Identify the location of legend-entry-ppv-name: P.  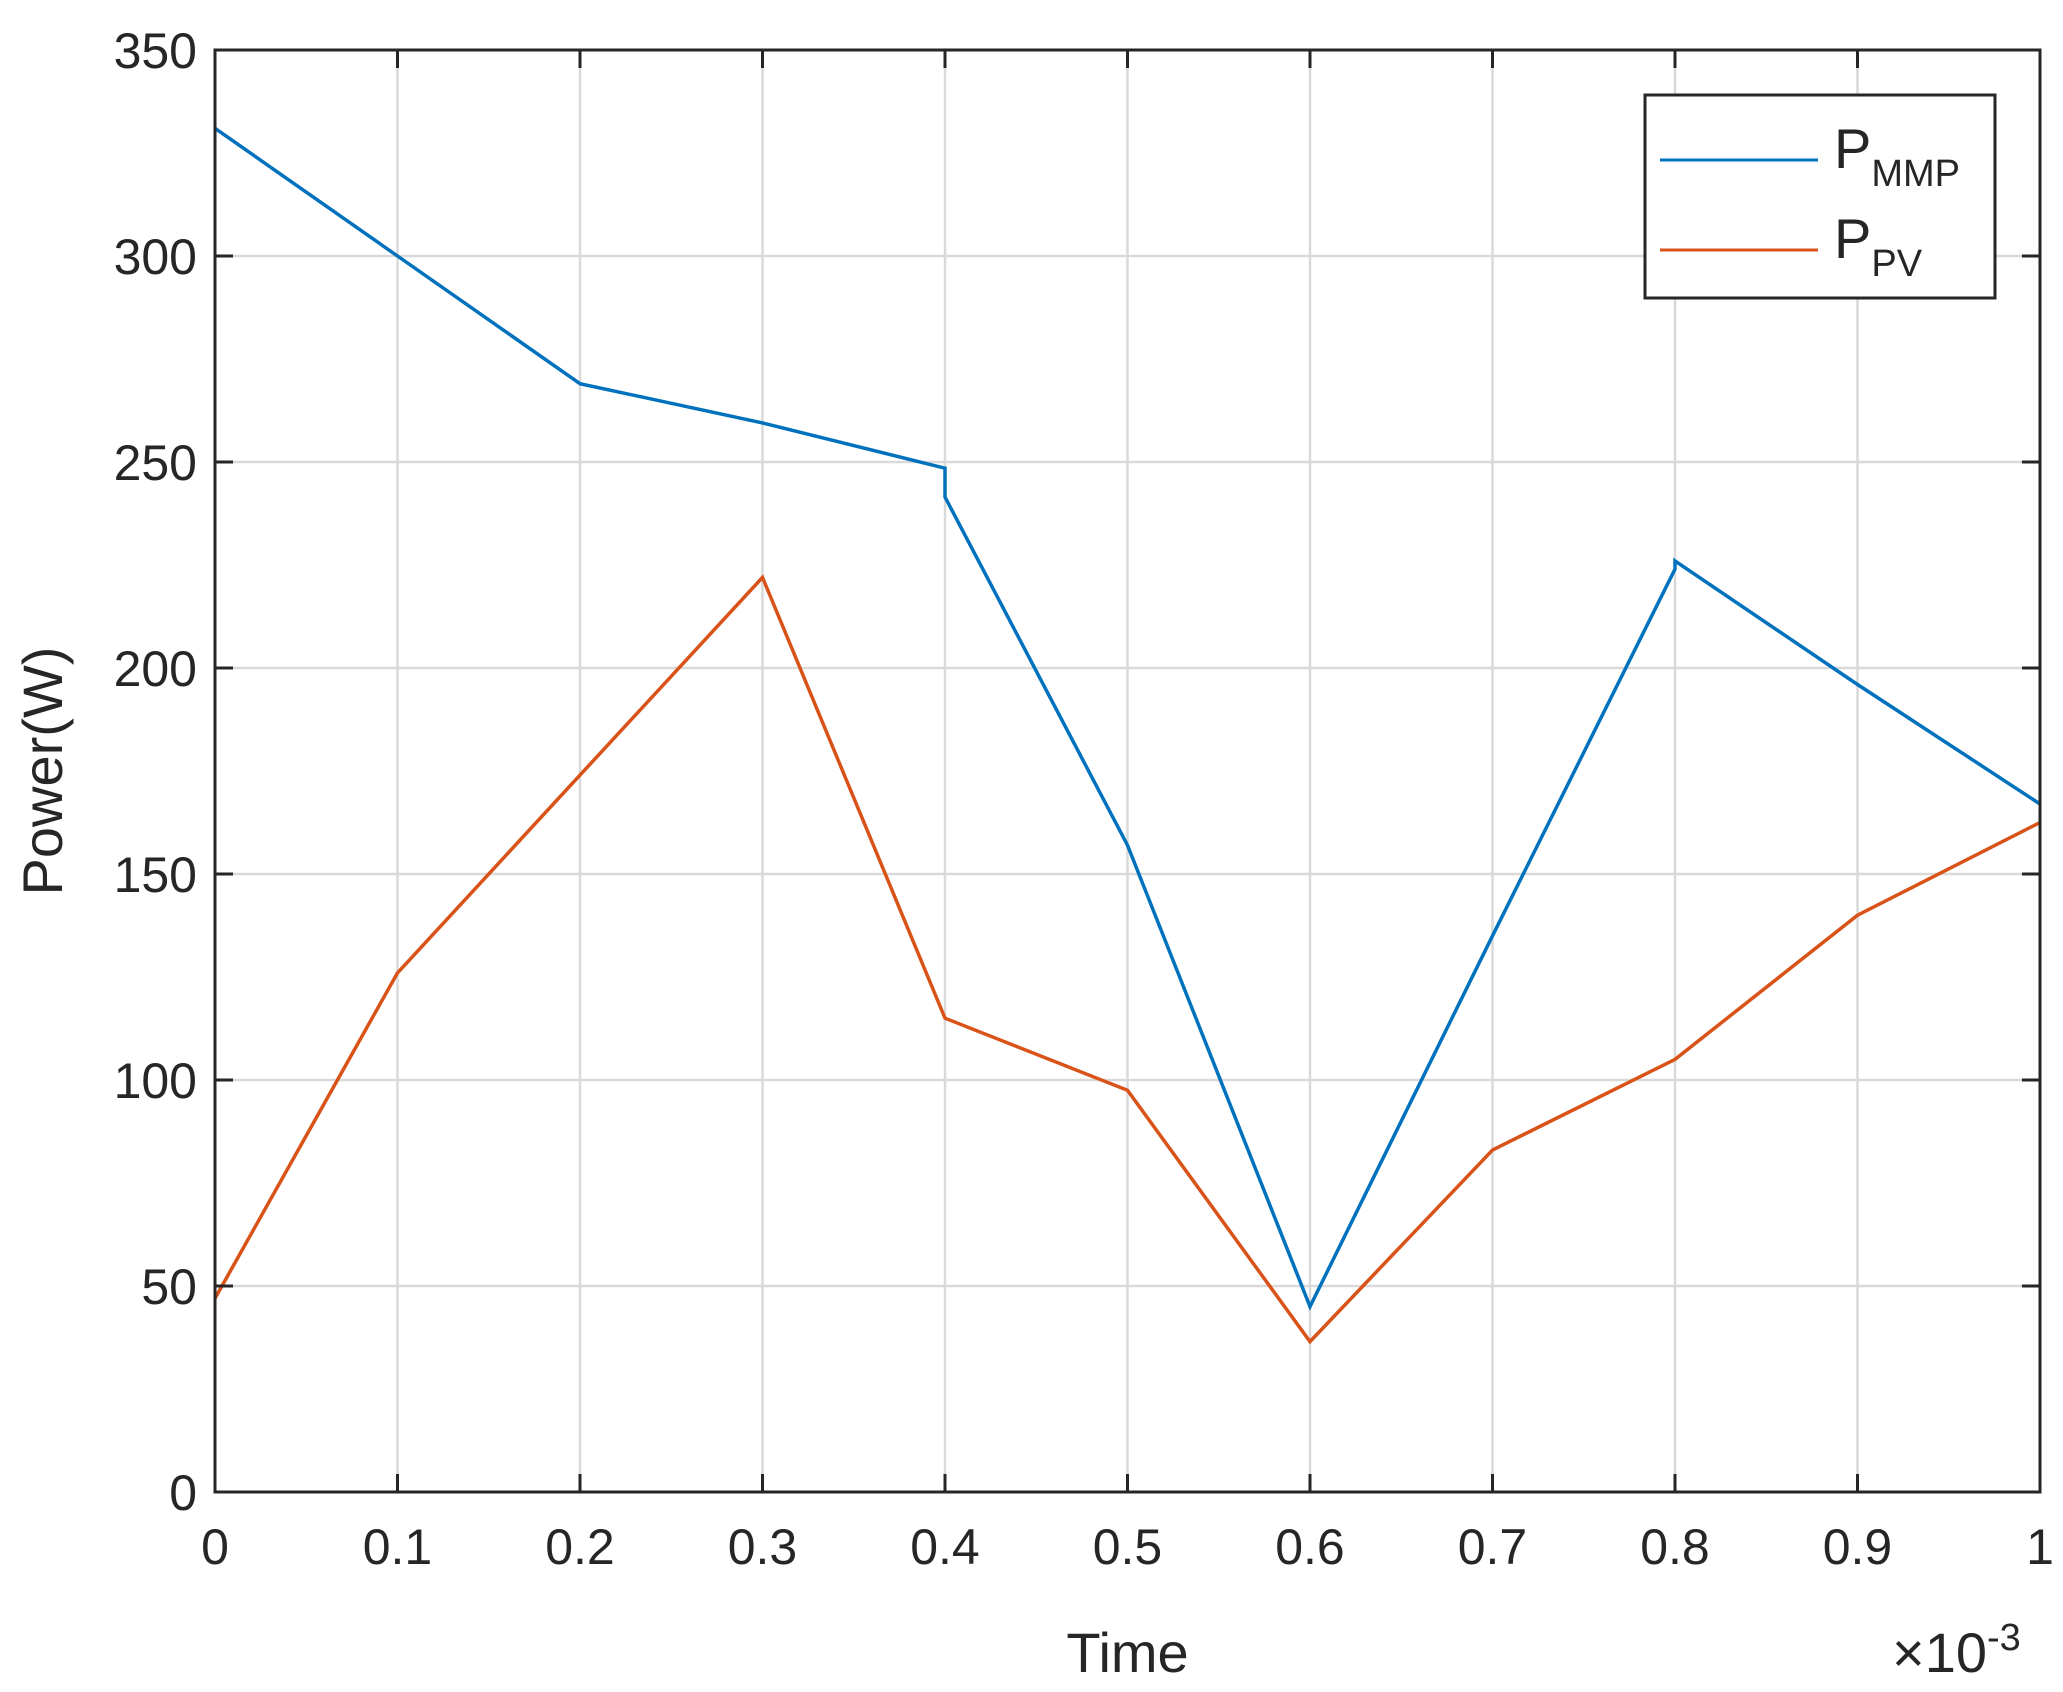
(1852, 238).